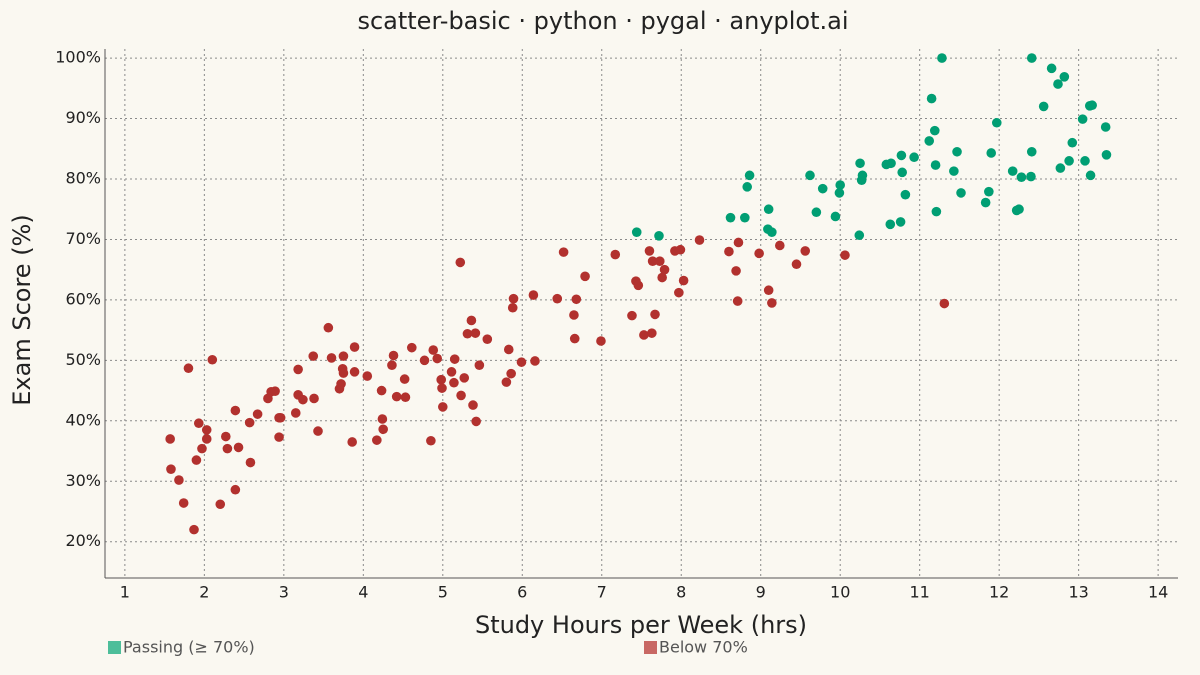 The width and height of the screenshot is (1200, 675). Describe the element at coordinates (644, 592) in the screenshot. I see `x-tick-labels: 1 2 3 4 5 6 7 8 9 10 11 12 13 14` at that location.